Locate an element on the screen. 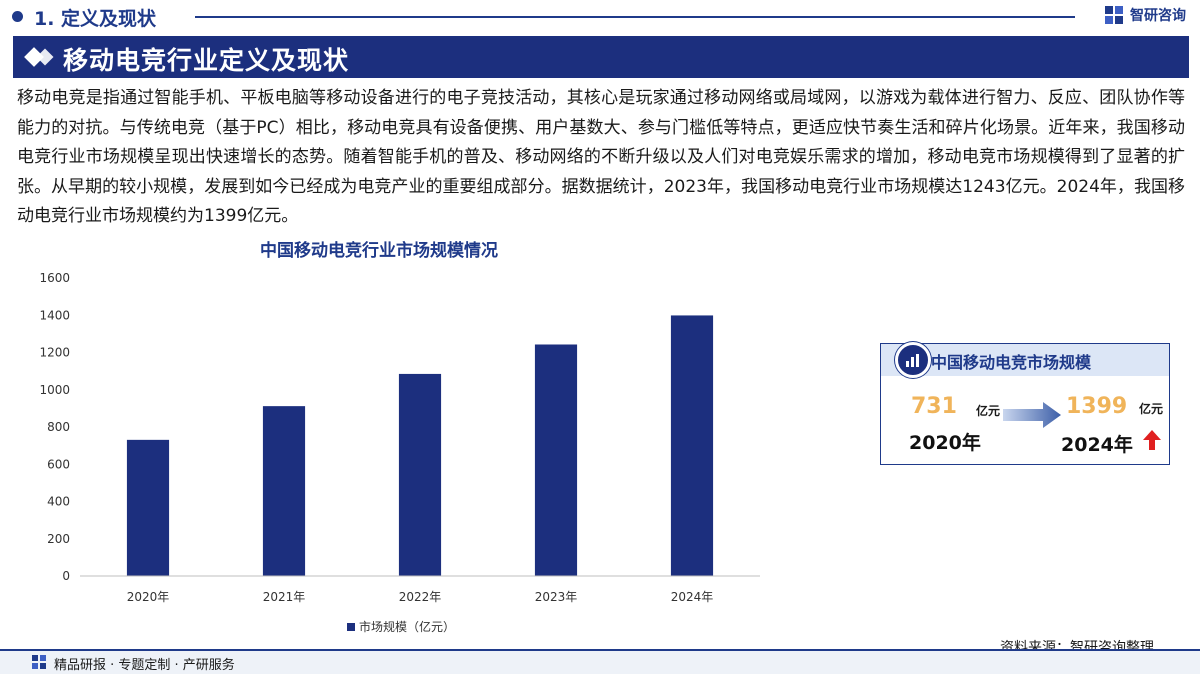 This screenshot has width=1200, height=674. top-bar: 1. 定义及现状 智研咨询 is located at coordinates (600, 17).